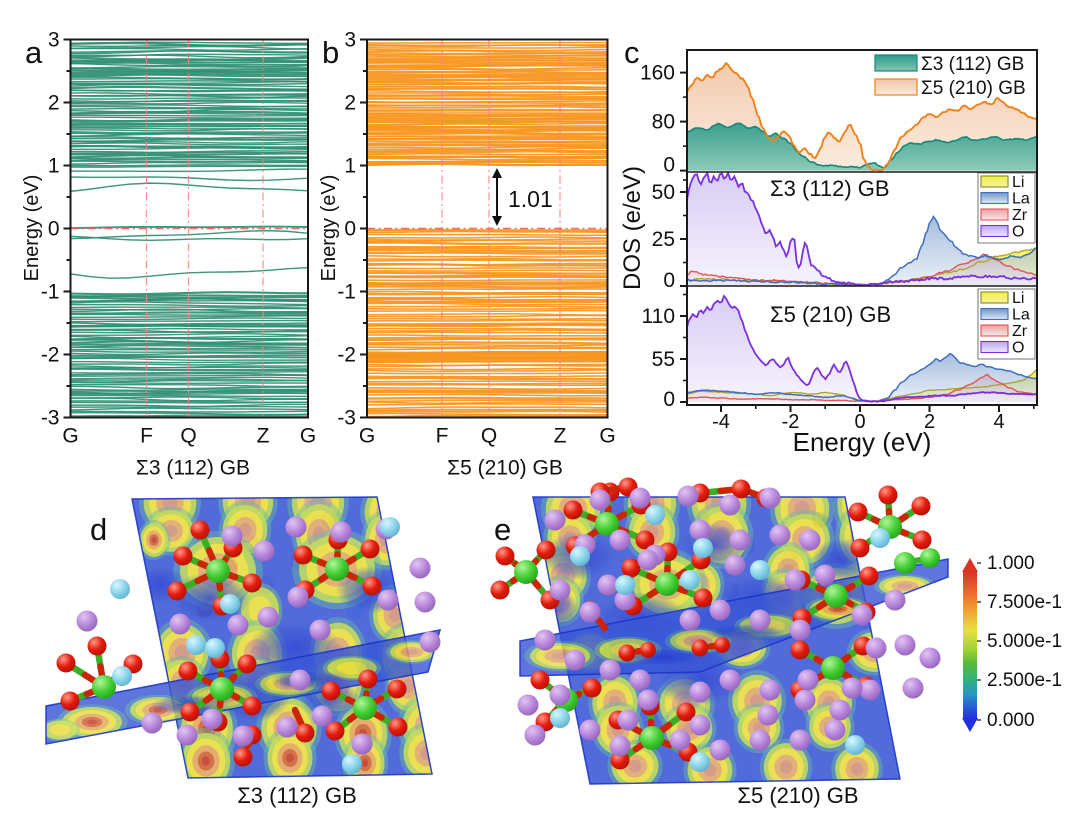 The width and height of the screenshot is (1080, 818). I want to click on svg-text: c, so click(632, 52).